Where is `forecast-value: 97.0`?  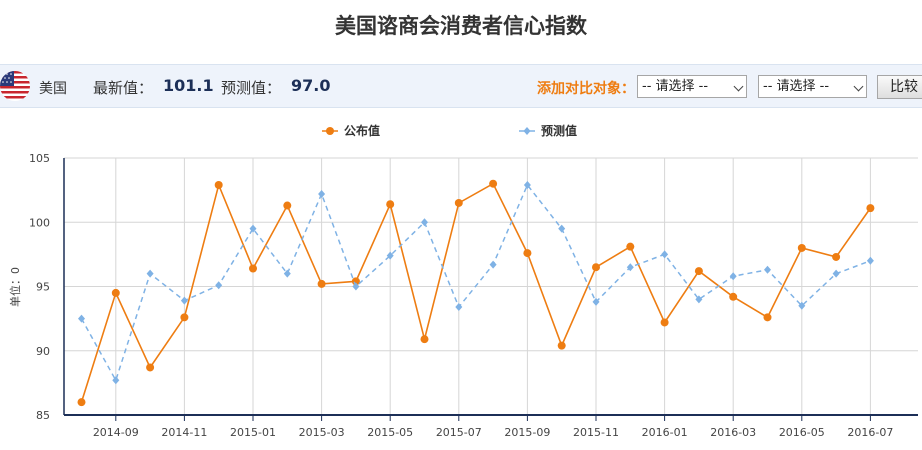 forecast-value: 97.0 is located at coordinates (311, 85).